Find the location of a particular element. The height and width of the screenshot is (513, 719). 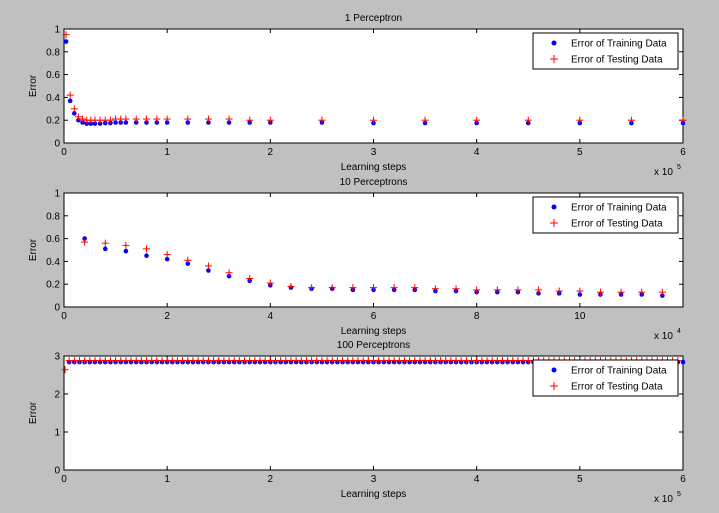

x-tick-label: 3 is located at coordinates (374, 479).